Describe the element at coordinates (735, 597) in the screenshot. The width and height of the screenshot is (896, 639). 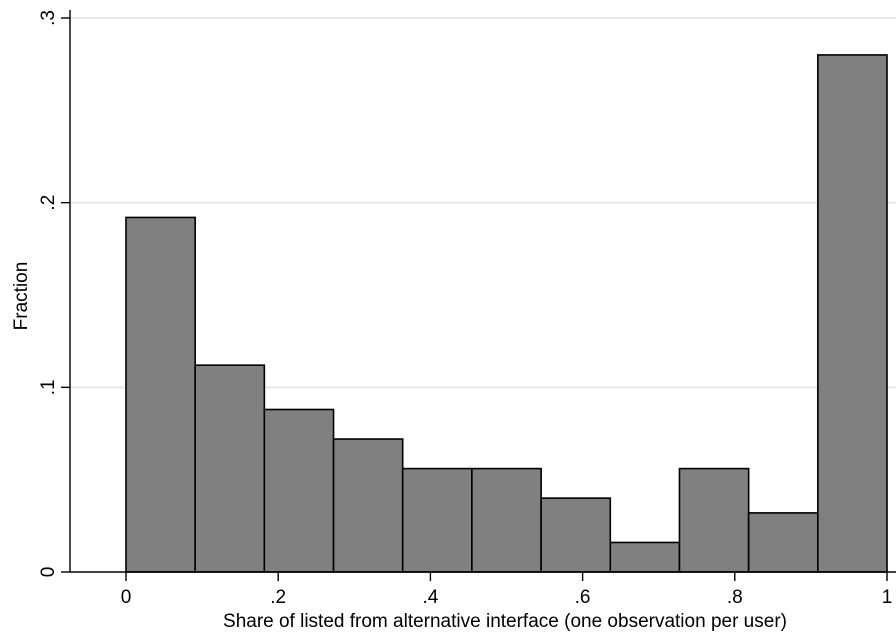
I see `x-tick-label: .8` at that location.